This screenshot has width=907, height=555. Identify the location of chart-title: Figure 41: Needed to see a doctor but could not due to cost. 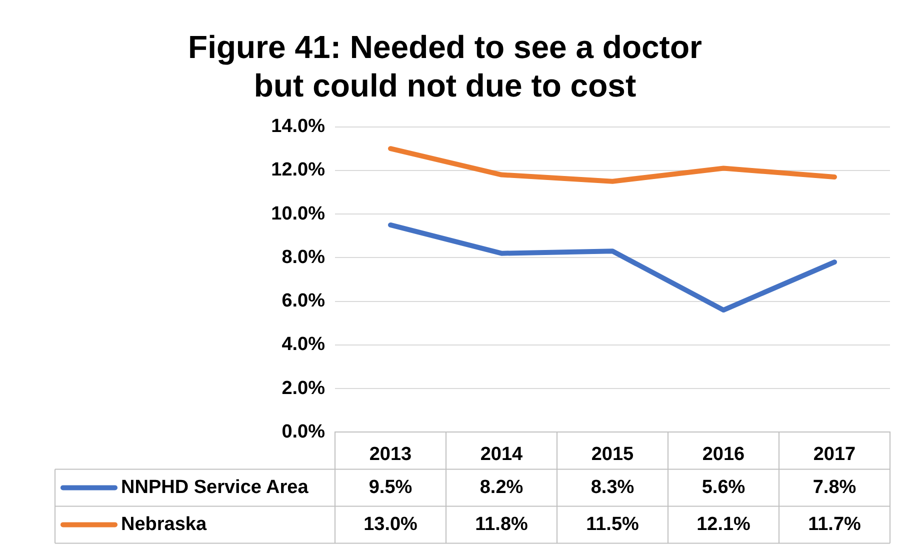
(445, 66).